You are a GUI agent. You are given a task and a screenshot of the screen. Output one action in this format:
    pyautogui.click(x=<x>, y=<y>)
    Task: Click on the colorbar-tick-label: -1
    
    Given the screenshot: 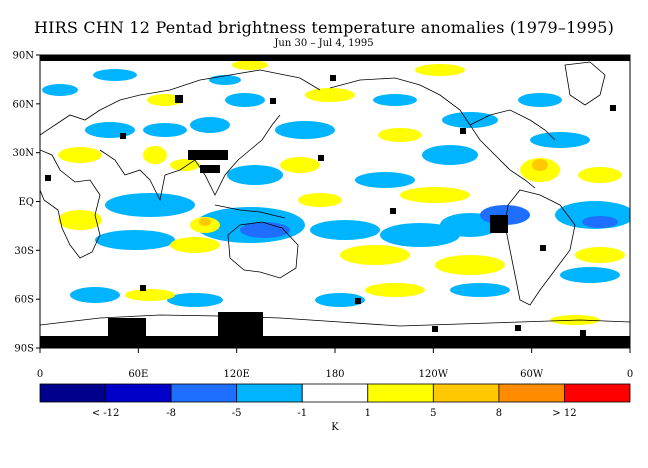 What is the action you would take?
    pyautogui.click(x=302, y=413)
    